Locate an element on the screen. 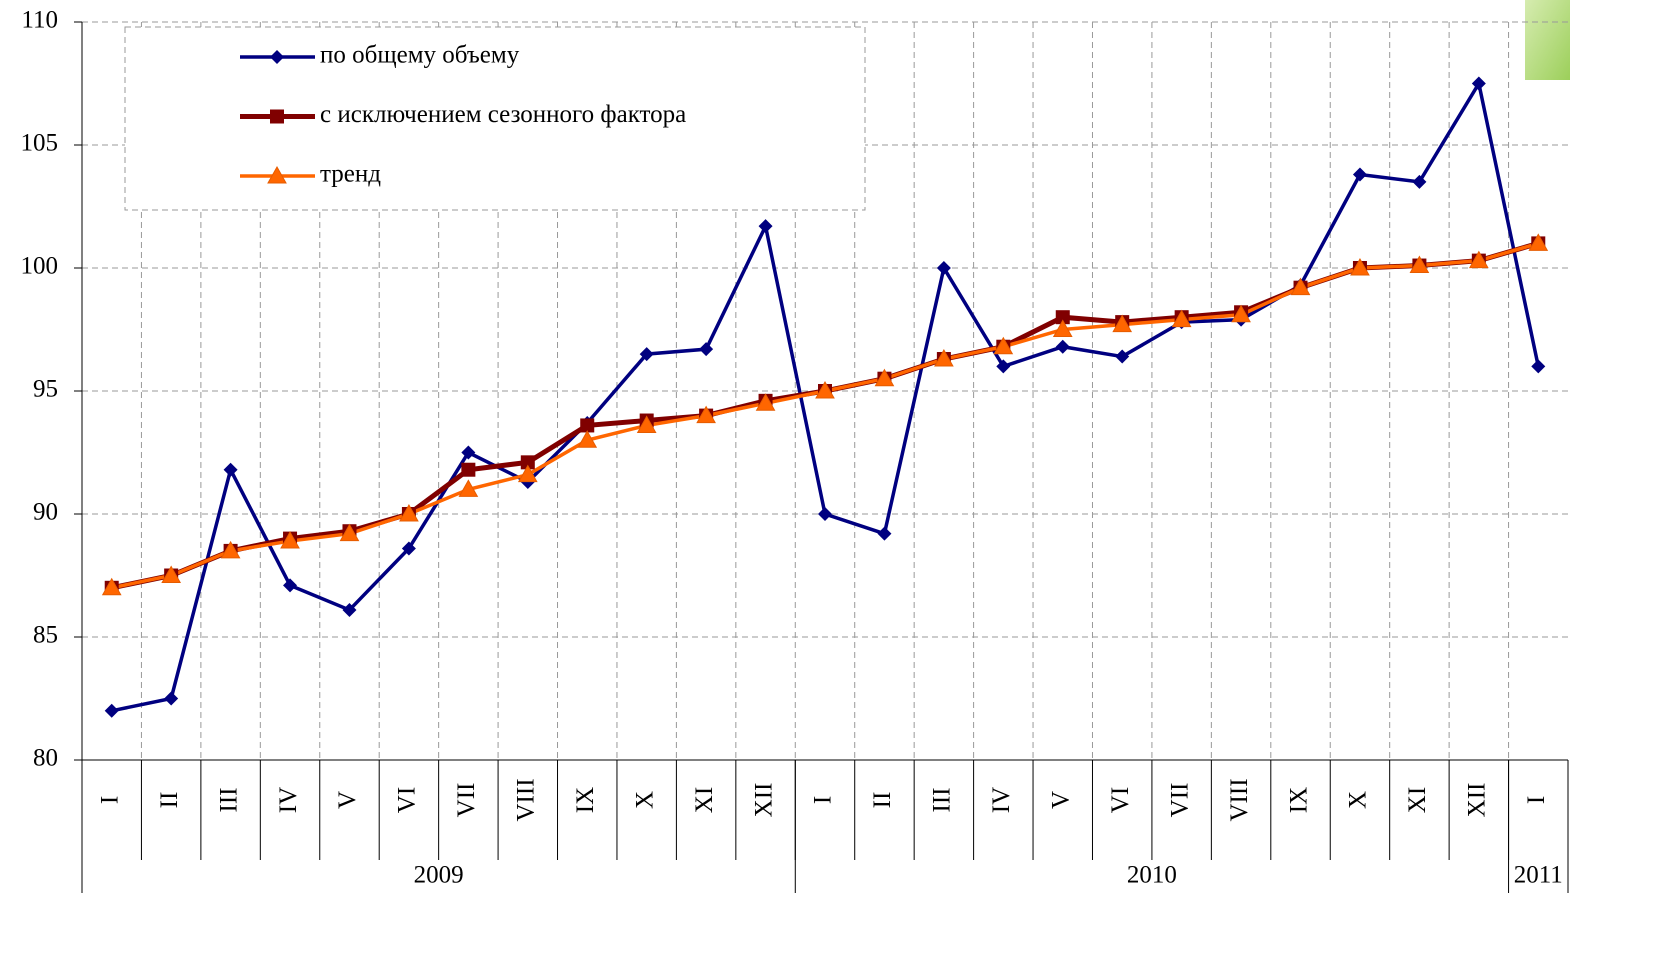 The height and width of the screenshot is (958, 1670). y-tick-label: 110 is located at coordinates (39, 20).